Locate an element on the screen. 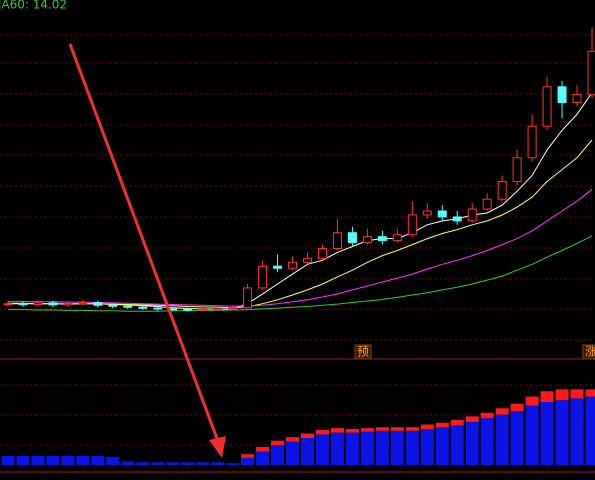 This screenshot has width=595, height=480. annotation: 涨 is located at coordinates (590, 351).